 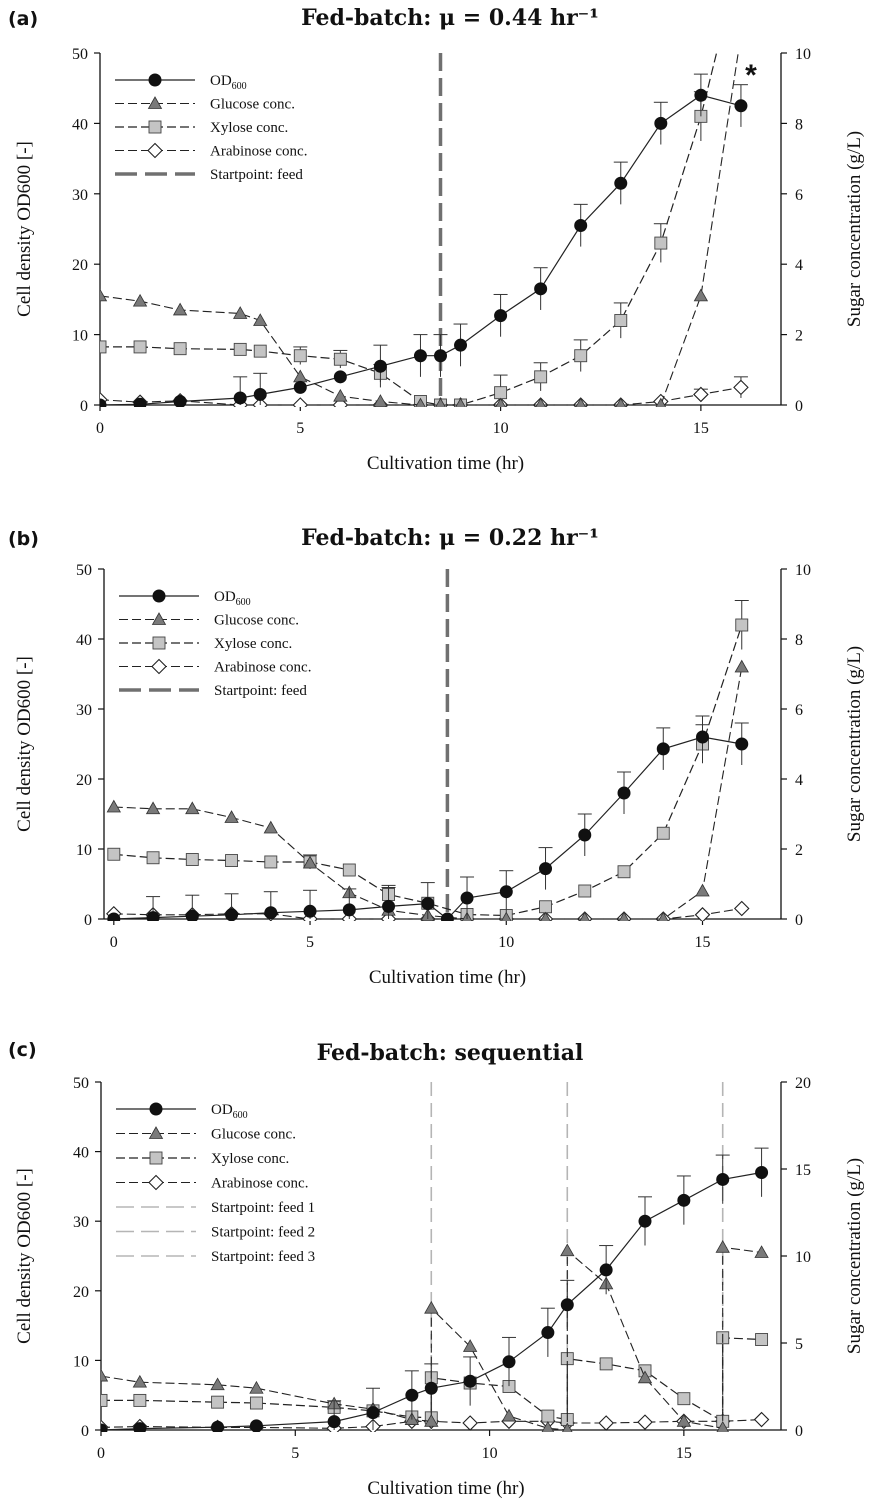 I want to click on legend-item-startpoint-feed-1: Startpoint: feed 1, so click(x=215, y=1208).